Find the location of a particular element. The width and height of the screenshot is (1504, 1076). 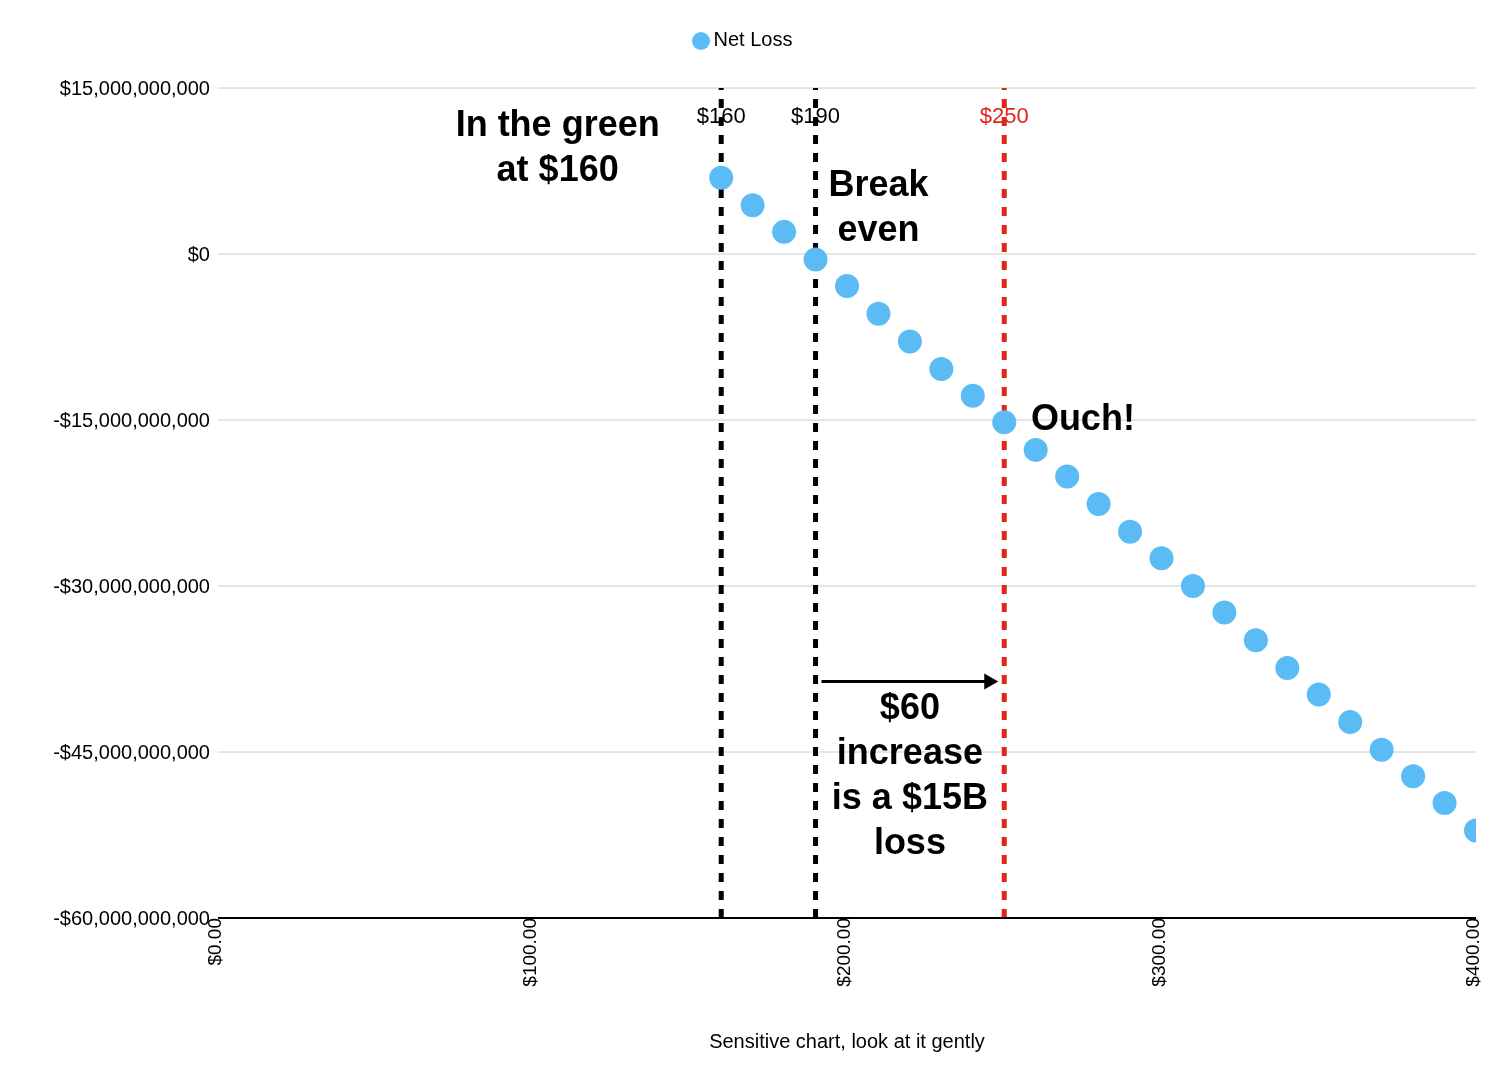

annotation: In the green at $160 is located at coordinates (557, 145).